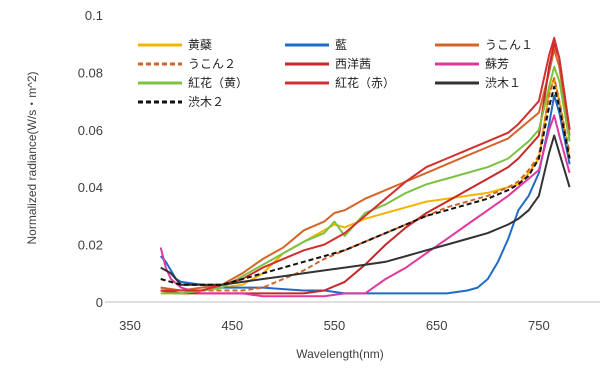 The width and height of the screenshot is (606, 369). I want to click on legend-item: 紅花（黄）, so click(193, 82).